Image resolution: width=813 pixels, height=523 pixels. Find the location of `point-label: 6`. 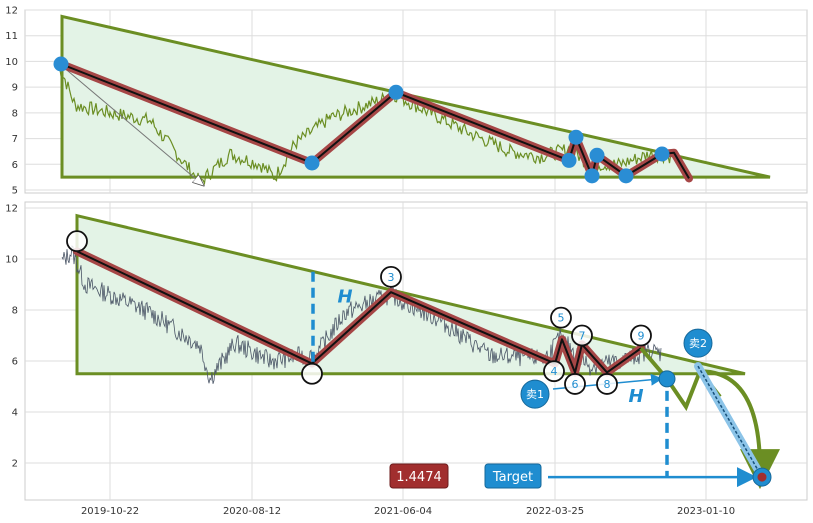

point-label: 6 is located at coordinates (575, 384).